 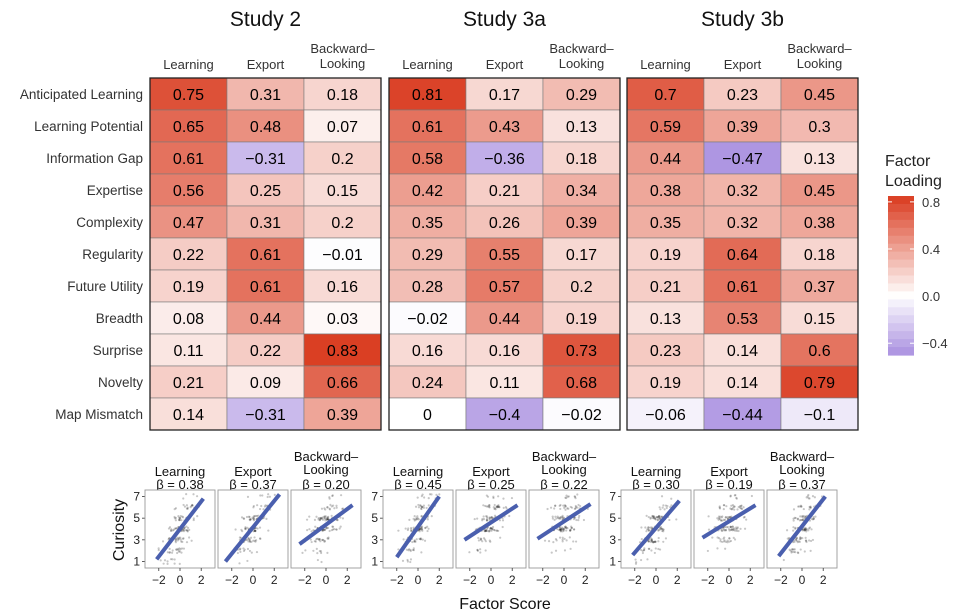 I want to click on cell-value: 0.45, so click(x=819, y=191).